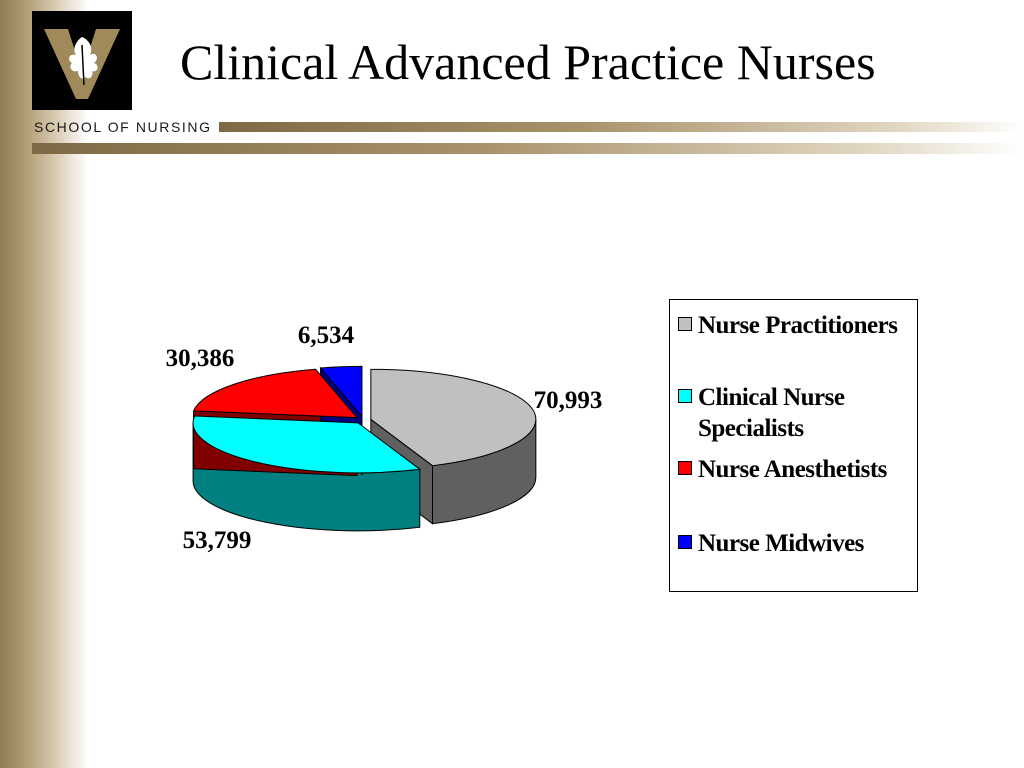 The height and width of the screenshot is (768, 1024). I want to click on legend-label: Nurse Anesthetists, so click(792, 469).